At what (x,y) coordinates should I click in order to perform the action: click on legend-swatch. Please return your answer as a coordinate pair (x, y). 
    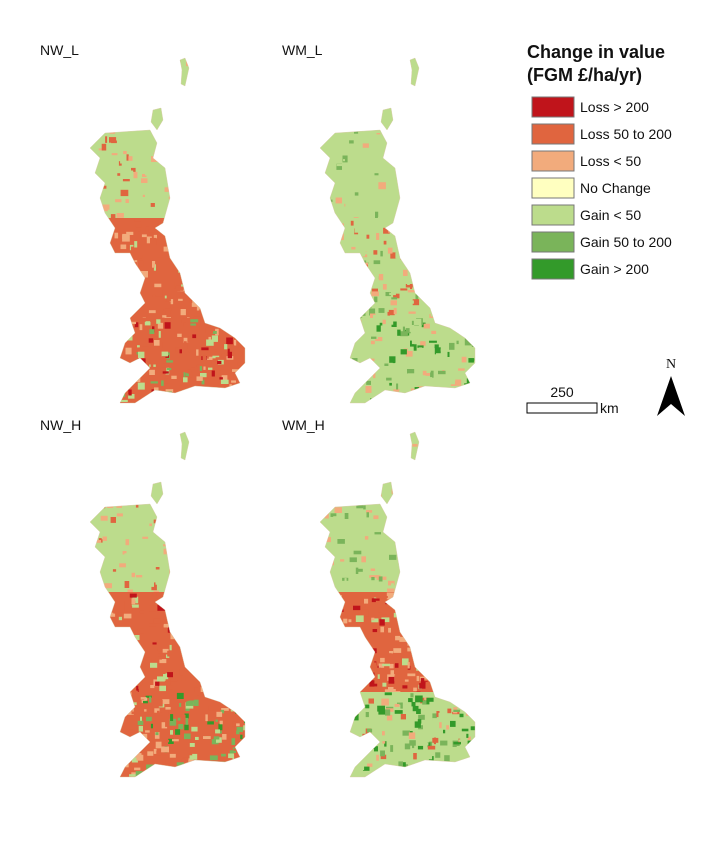
    Looking at the image, I should click on (553, 269).